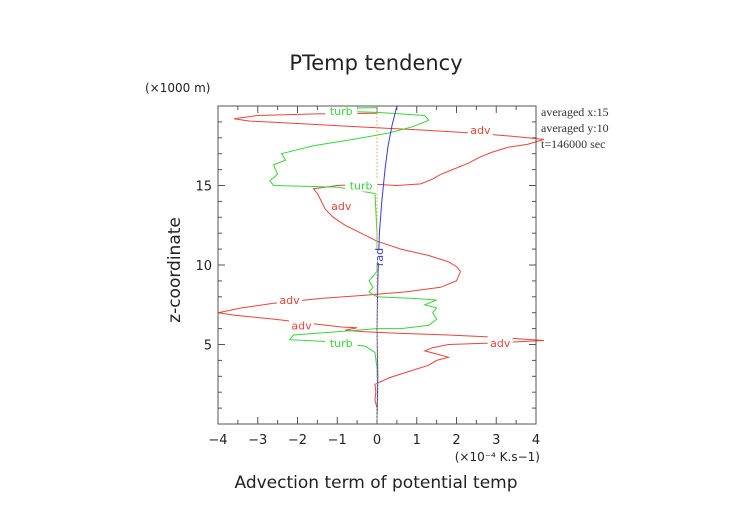  I want to click on x-tick-label: −2, so click(297, 440).